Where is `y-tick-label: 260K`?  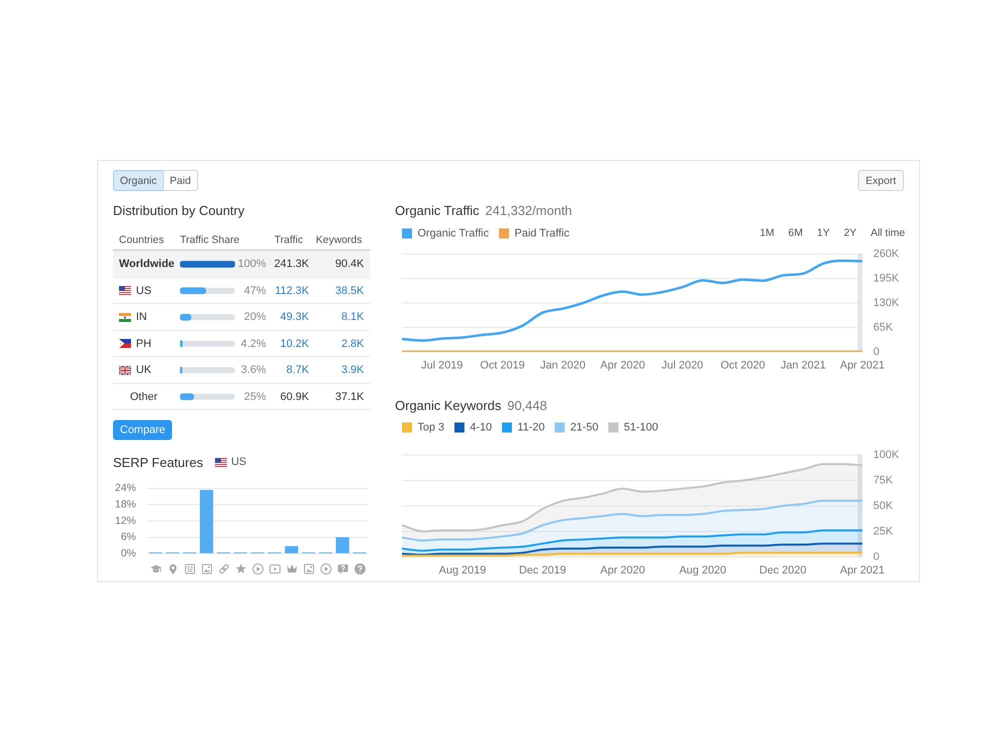
y-tick-label: 260K is located at coordinates (886, 254).